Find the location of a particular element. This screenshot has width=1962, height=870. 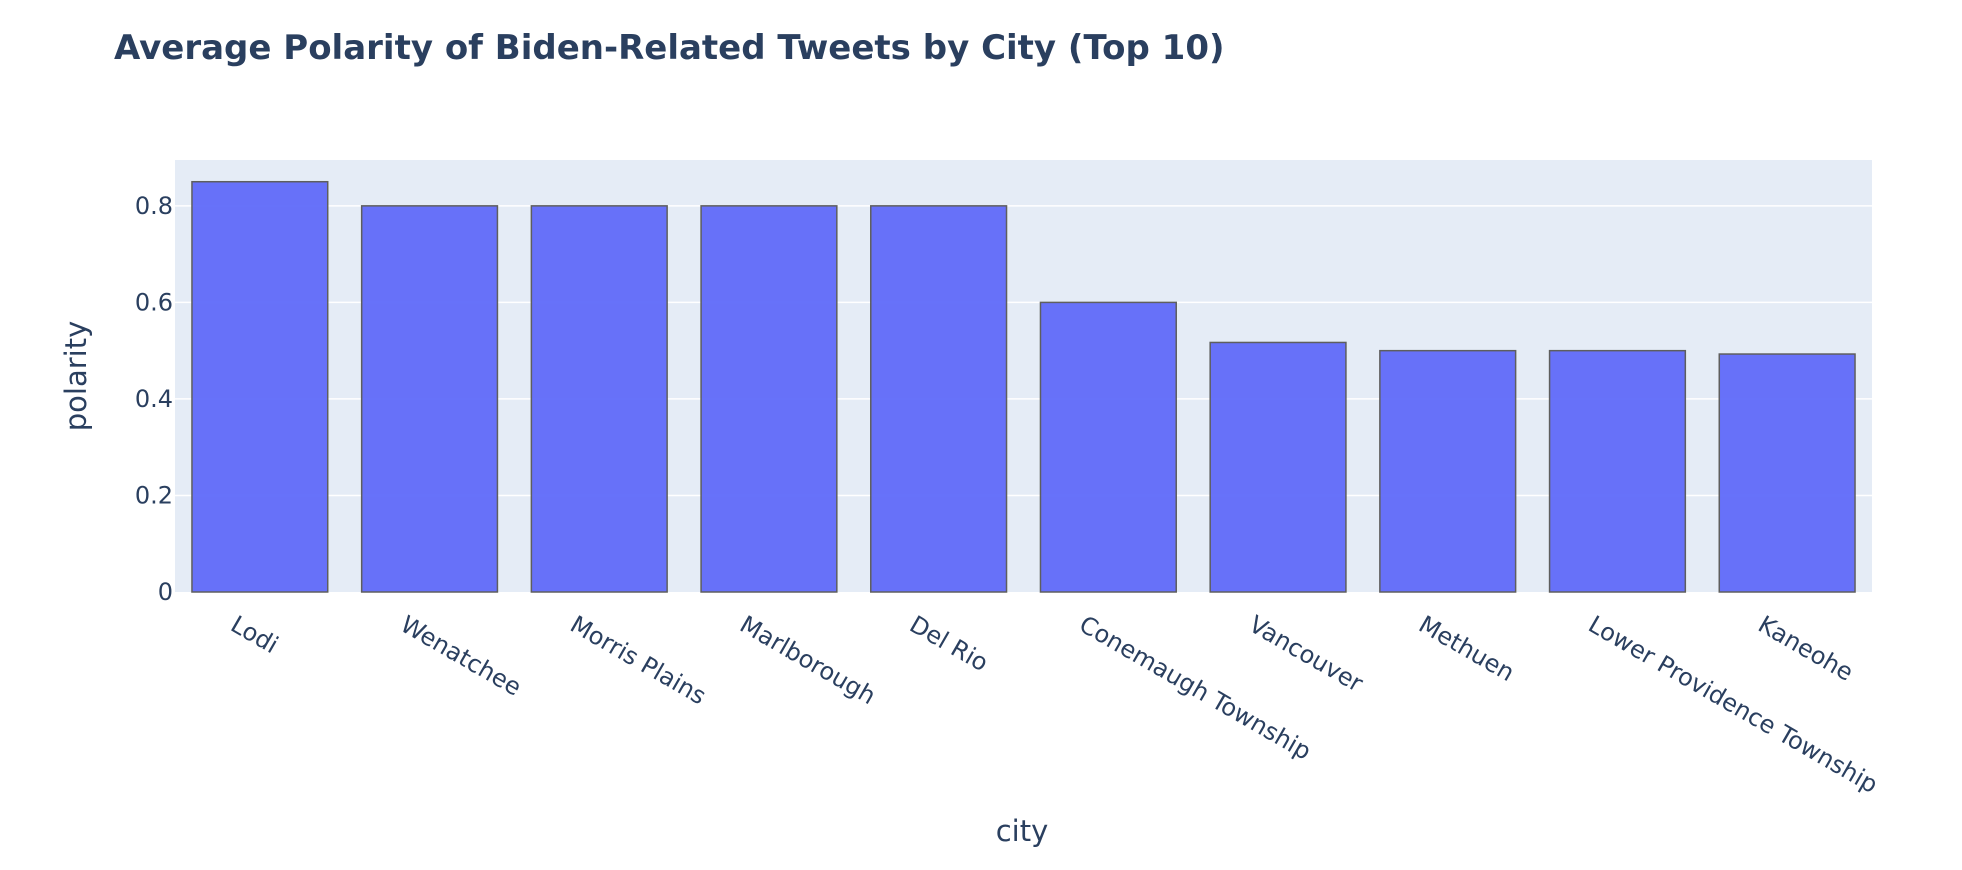

x-tick-label: Kaneohe is located at coordinates (1805, 648).